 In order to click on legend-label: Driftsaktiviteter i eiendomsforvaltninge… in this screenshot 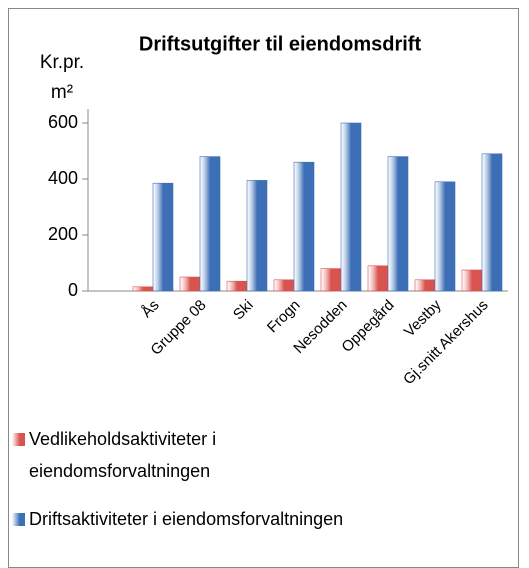, I will do `click(186, 519)`.